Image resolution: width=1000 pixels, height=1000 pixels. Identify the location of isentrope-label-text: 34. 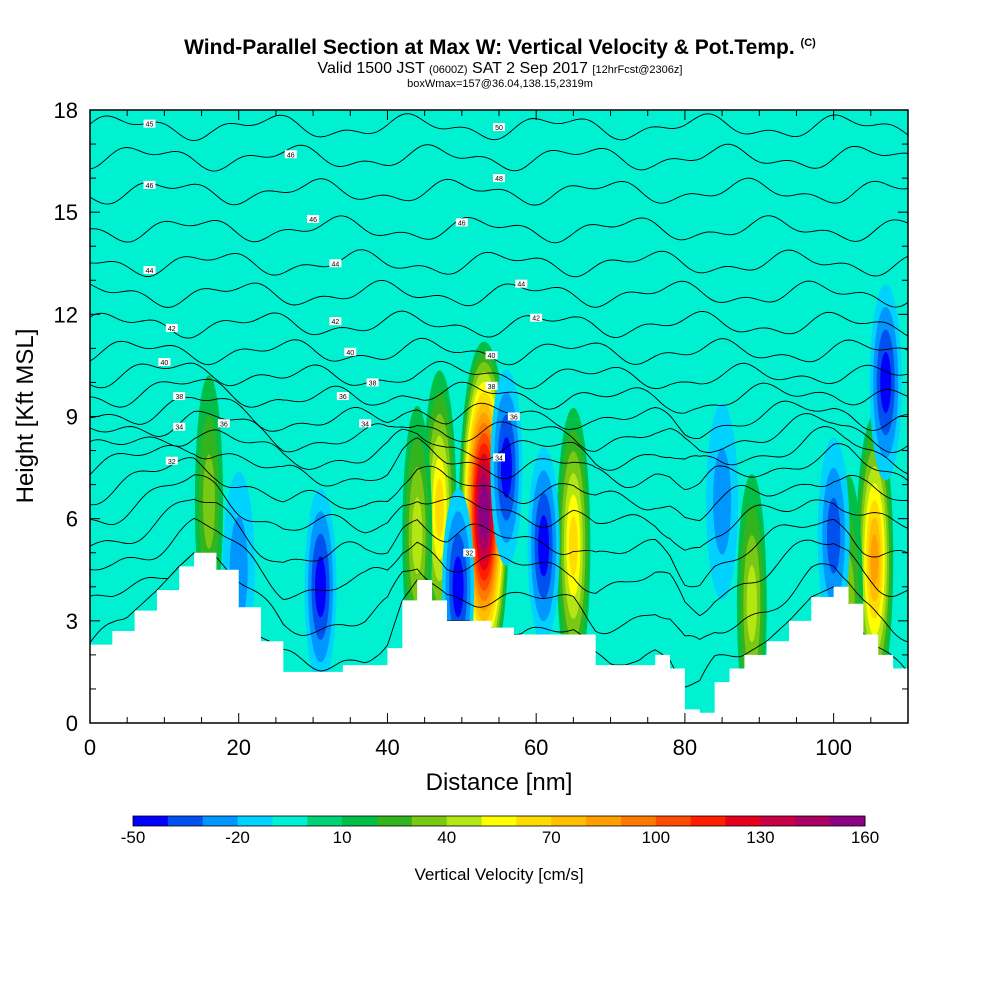
(179, 428).